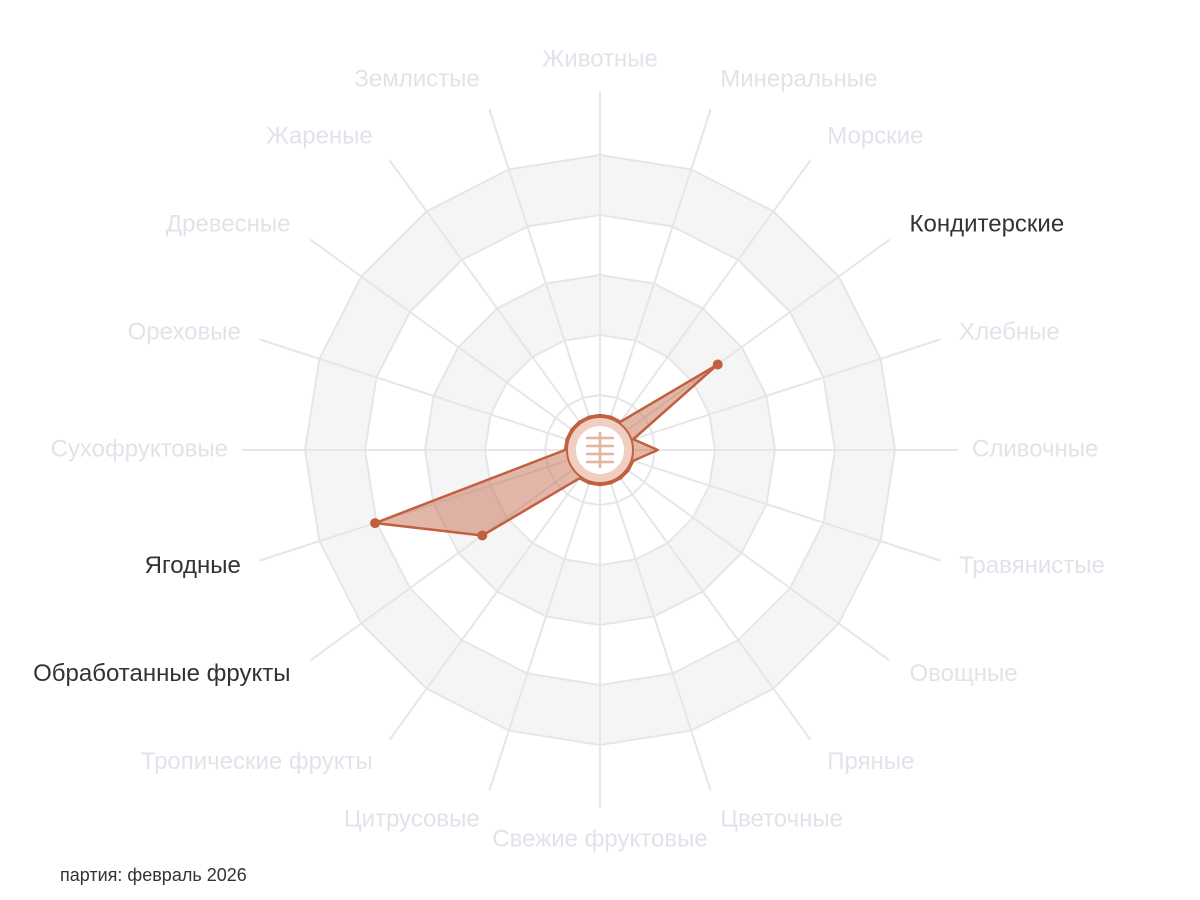  What do you see at coordinates (184, 332) in the screenshot?
I see `axis-label: Ореховые` at bounding box center [184, 332].